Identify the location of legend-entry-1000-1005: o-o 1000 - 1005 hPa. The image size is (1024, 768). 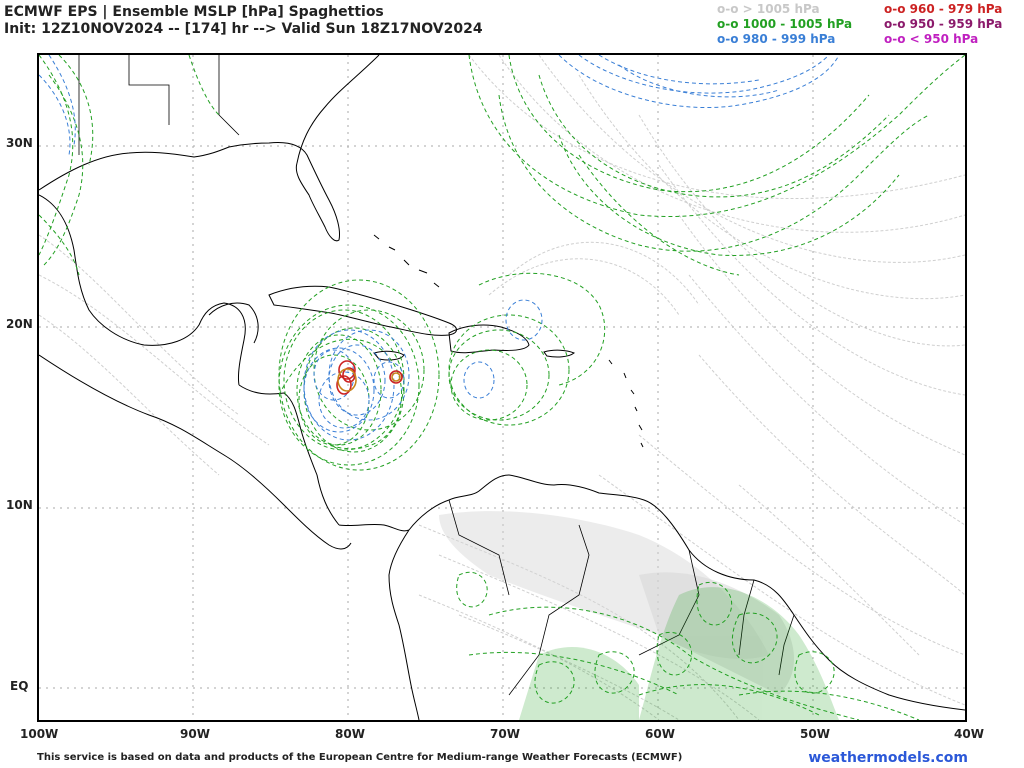
(785, 24).